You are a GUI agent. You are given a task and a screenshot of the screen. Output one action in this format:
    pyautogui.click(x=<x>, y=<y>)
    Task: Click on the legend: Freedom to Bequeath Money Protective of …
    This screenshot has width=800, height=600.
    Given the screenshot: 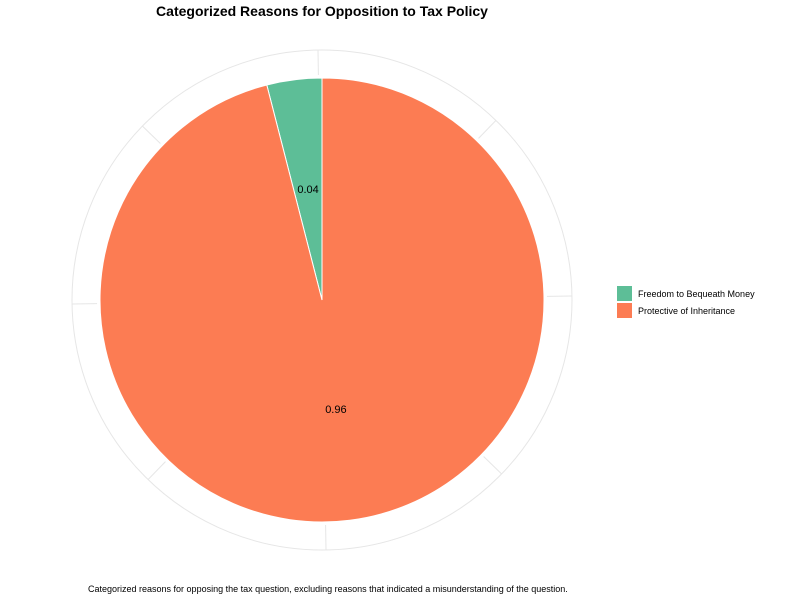 What is the action you would take?
    pyautogui.click(x=686, y=302)
    